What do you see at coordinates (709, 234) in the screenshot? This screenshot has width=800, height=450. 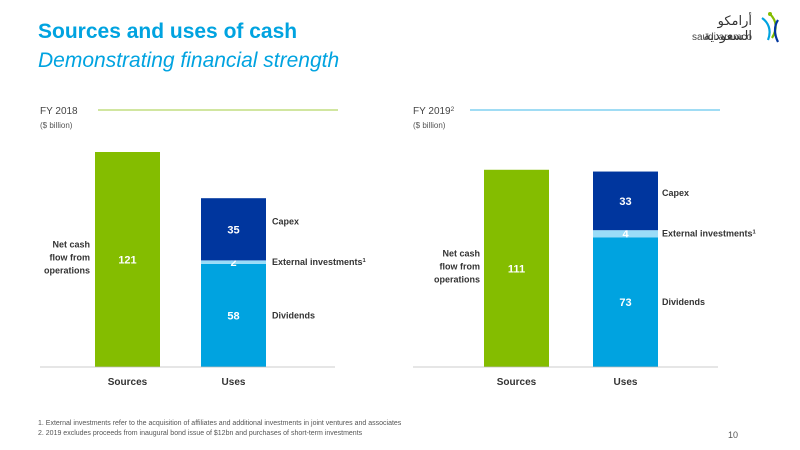 I see `chart-2-uses-external-investments-legend: External investments1` at bounding box center [709, 234].